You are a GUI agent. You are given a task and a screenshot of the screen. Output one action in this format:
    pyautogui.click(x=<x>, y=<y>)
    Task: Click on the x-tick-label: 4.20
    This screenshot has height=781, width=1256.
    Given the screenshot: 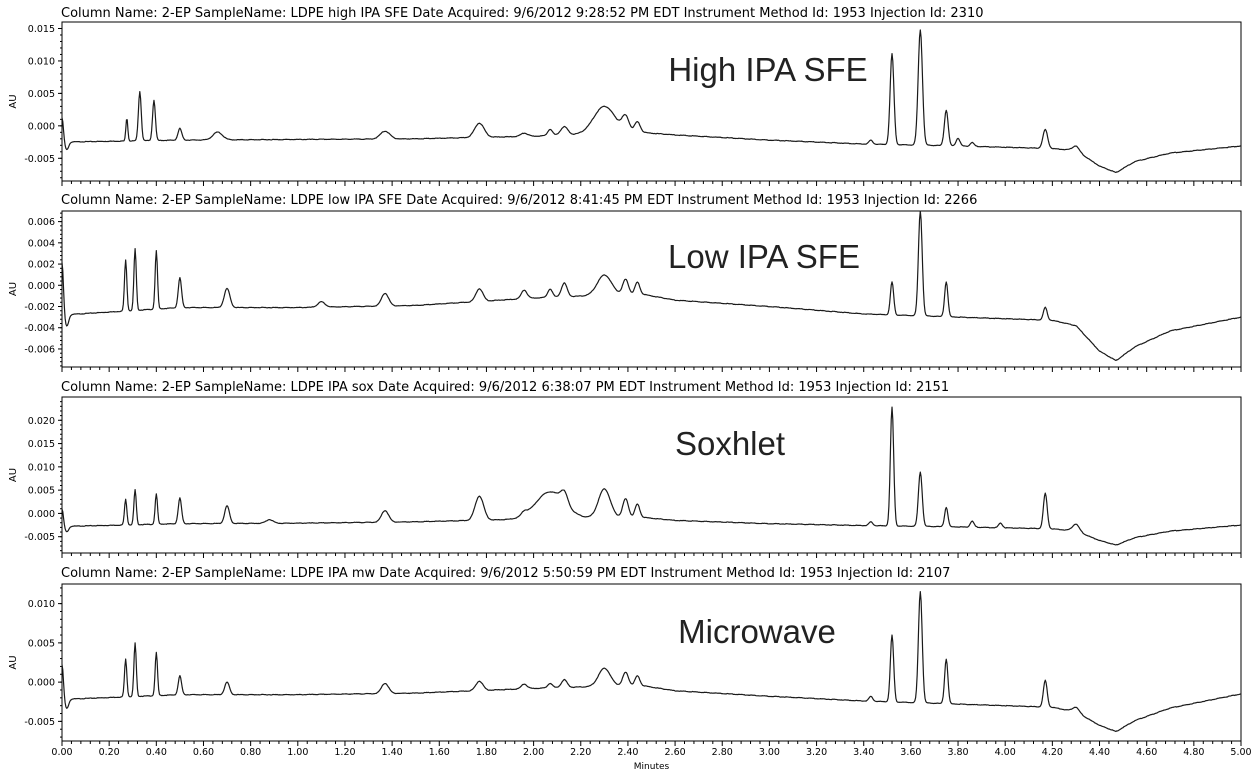 What is the action you would take?
    pyautogui.click(x=1052, y=752)
    